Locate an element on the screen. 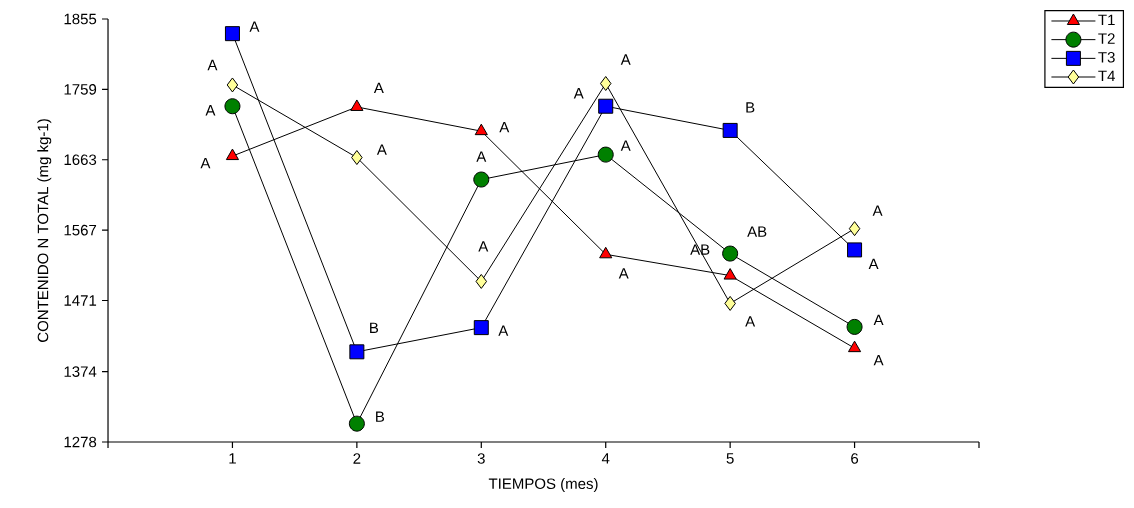  x-tick-label: 1 is located at coordinates (232, 458).